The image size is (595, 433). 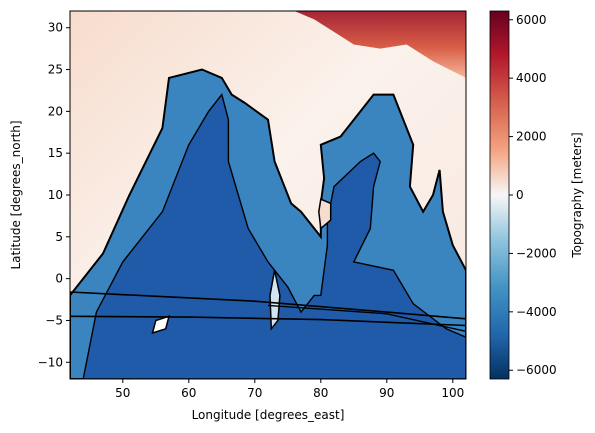 I want to click on x-tick-label: 100, so click(x=452, y=393).